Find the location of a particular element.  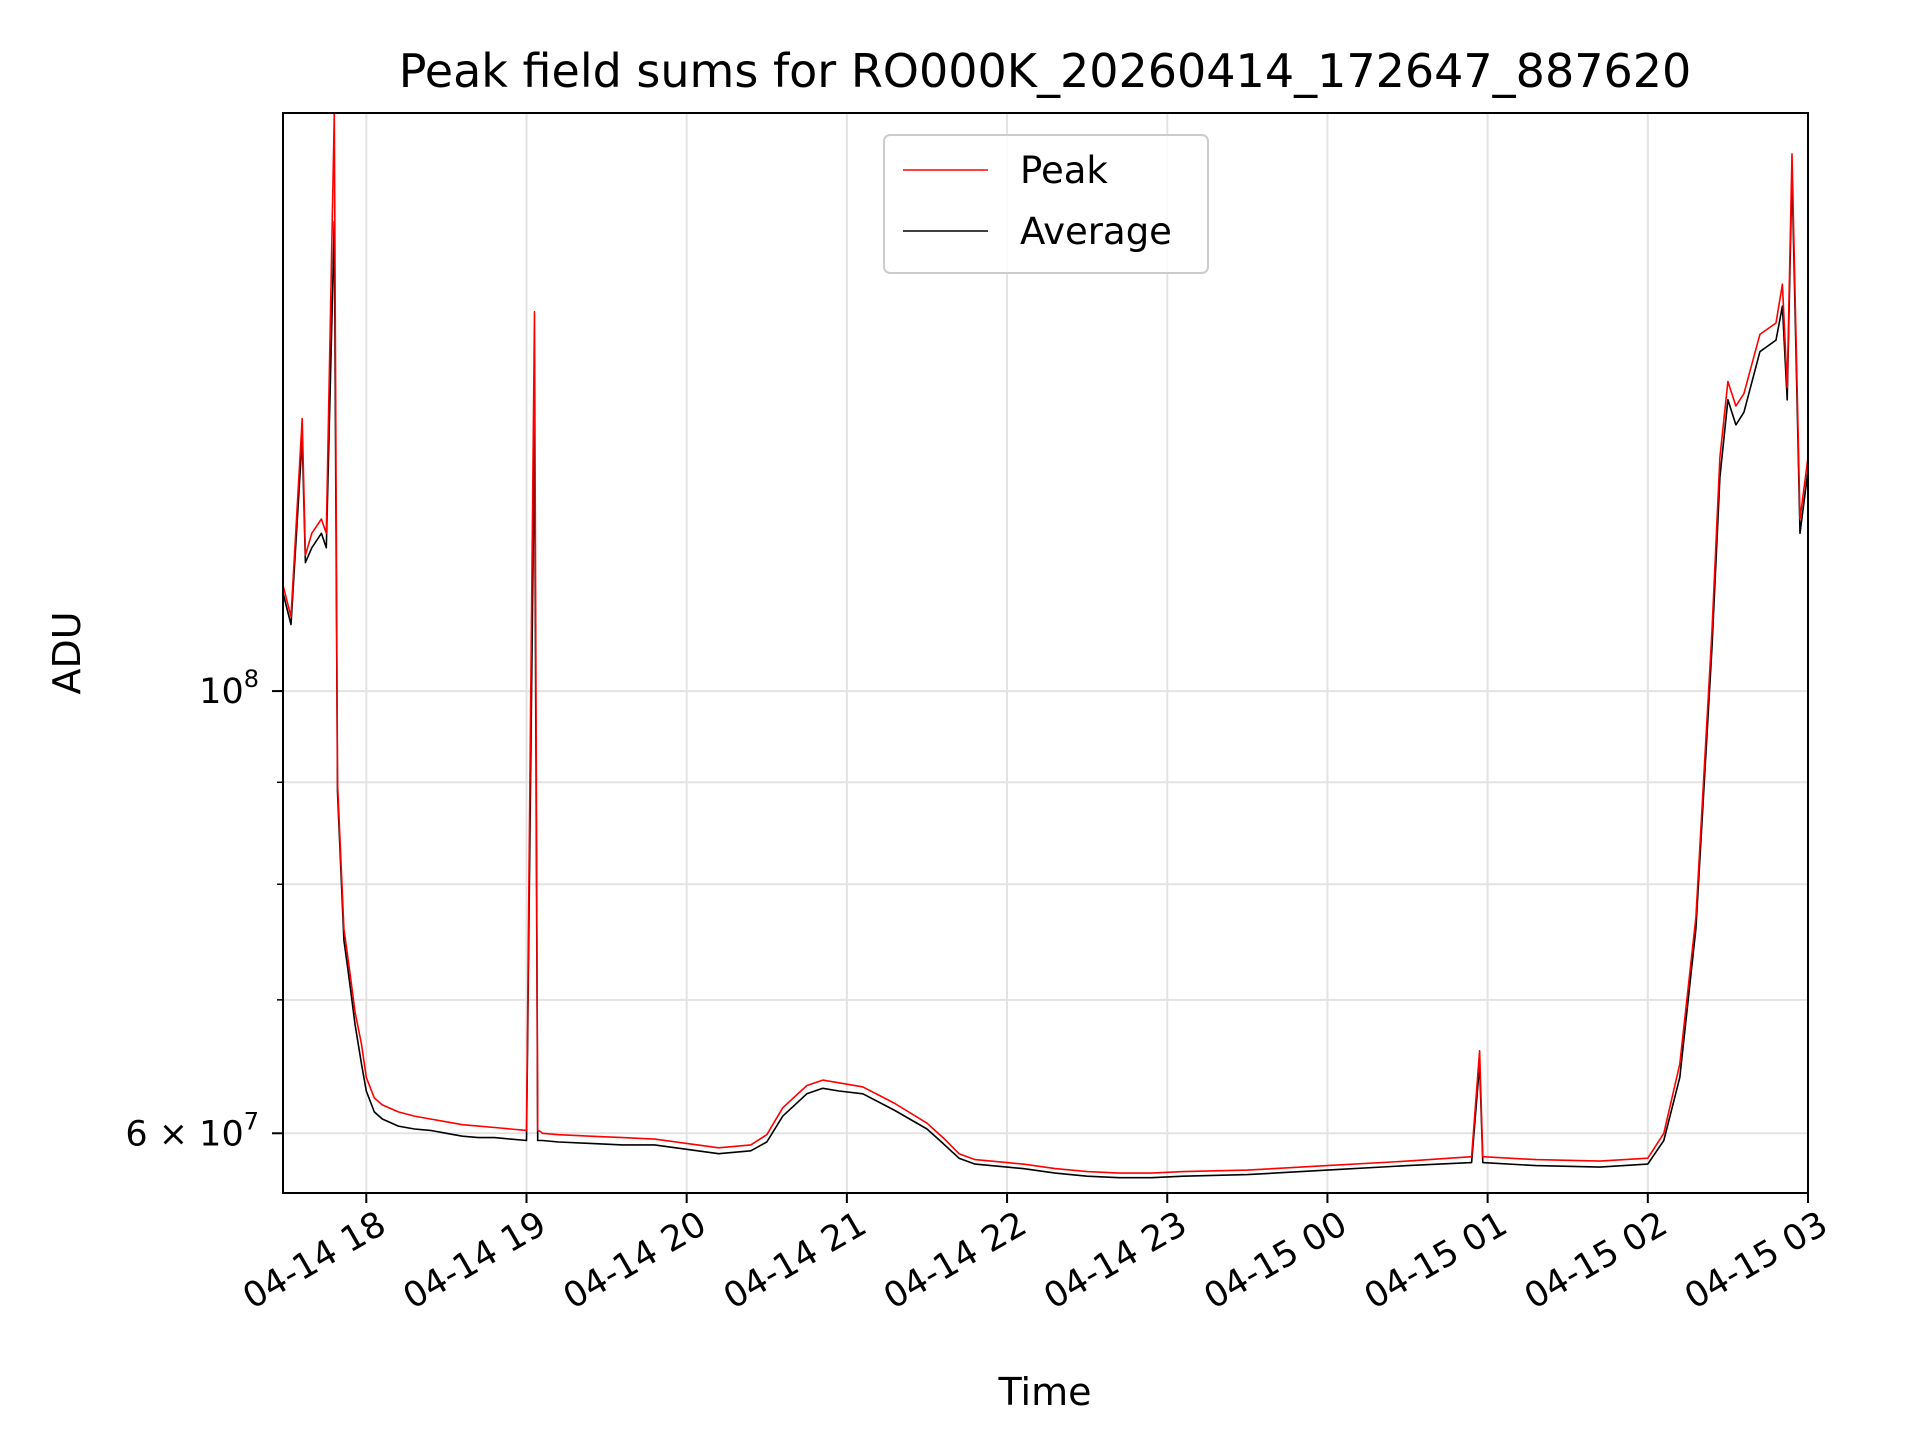

y-tick-label: 6 × 107 is located at coordinates (192, 1130).